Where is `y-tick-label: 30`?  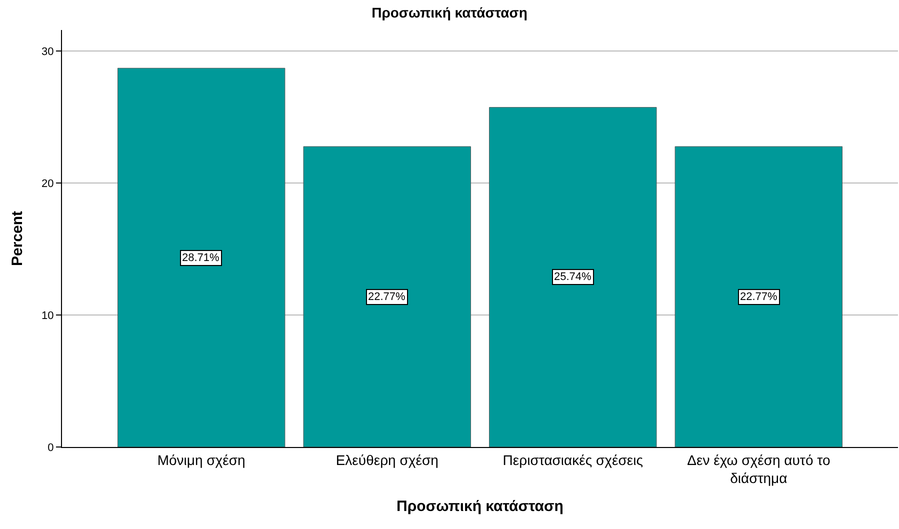
y-tick-label: 30 is located at coordinates (48, 52).